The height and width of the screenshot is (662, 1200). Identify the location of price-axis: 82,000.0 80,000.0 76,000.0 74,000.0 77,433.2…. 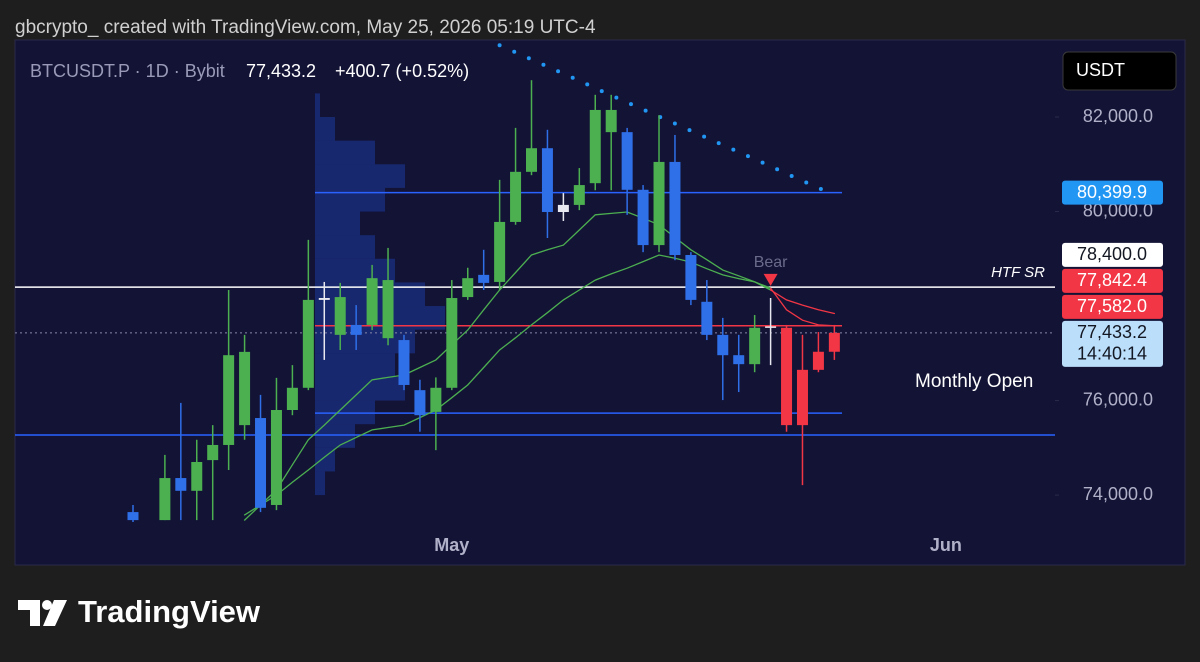
(1109, 305).